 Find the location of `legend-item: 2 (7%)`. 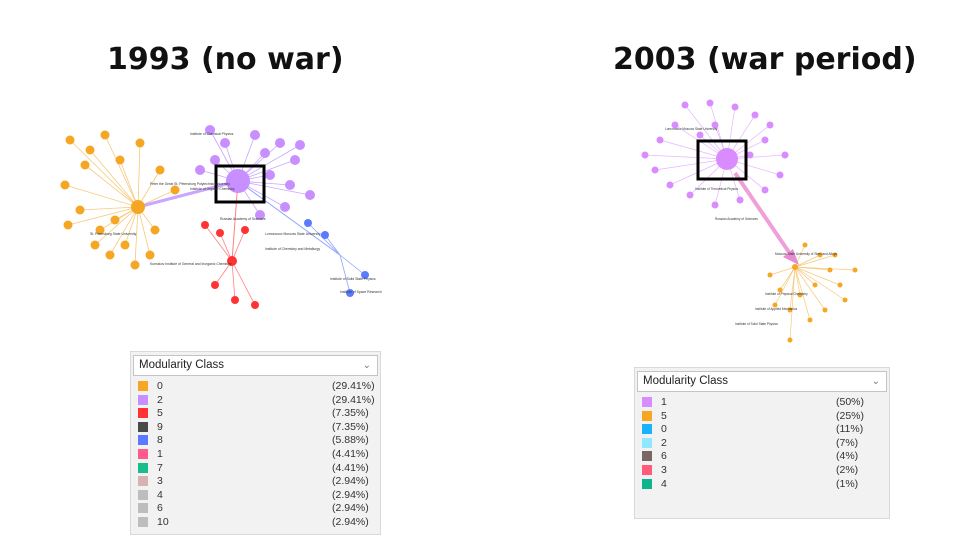

legend-item: 2 (7%) is located at coordinates (762, 444).